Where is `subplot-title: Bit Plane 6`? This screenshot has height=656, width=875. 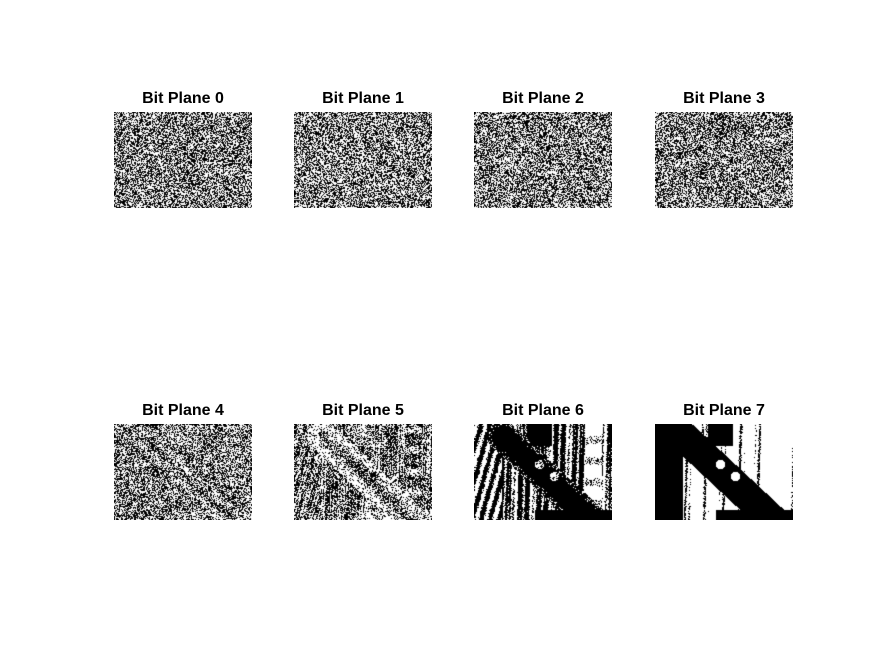 subplot-title: Bit Plane 6 is located at coordinates (543, 410).